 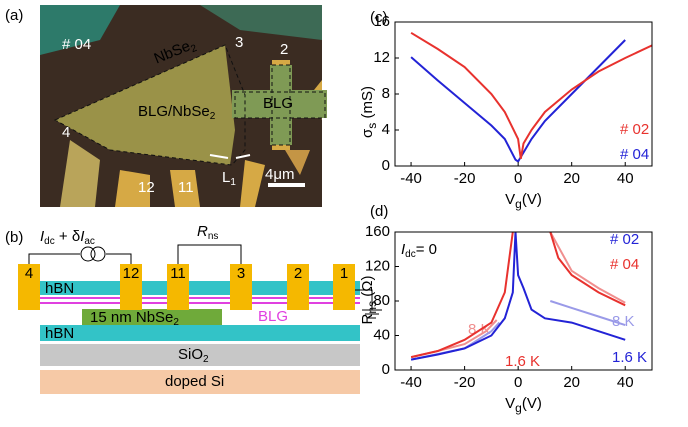 I want to click on layer-label: 15 nm NbSe2, so click(x=134, y=318).